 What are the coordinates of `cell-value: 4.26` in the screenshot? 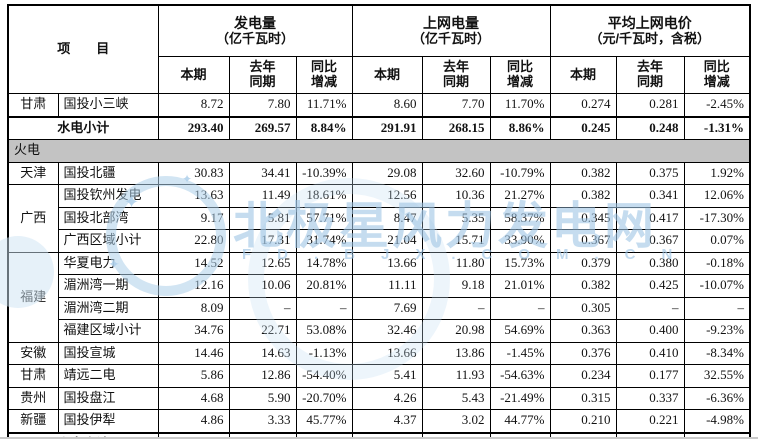 It's located at (387, 398).